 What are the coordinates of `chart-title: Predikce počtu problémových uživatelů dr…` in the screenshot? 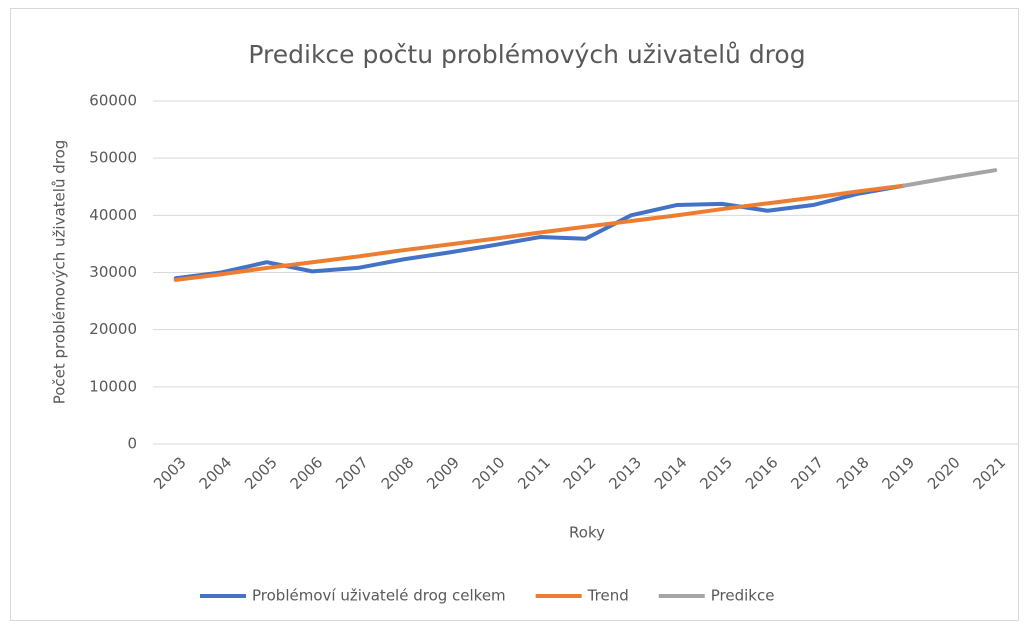 It's located at (526, 54).